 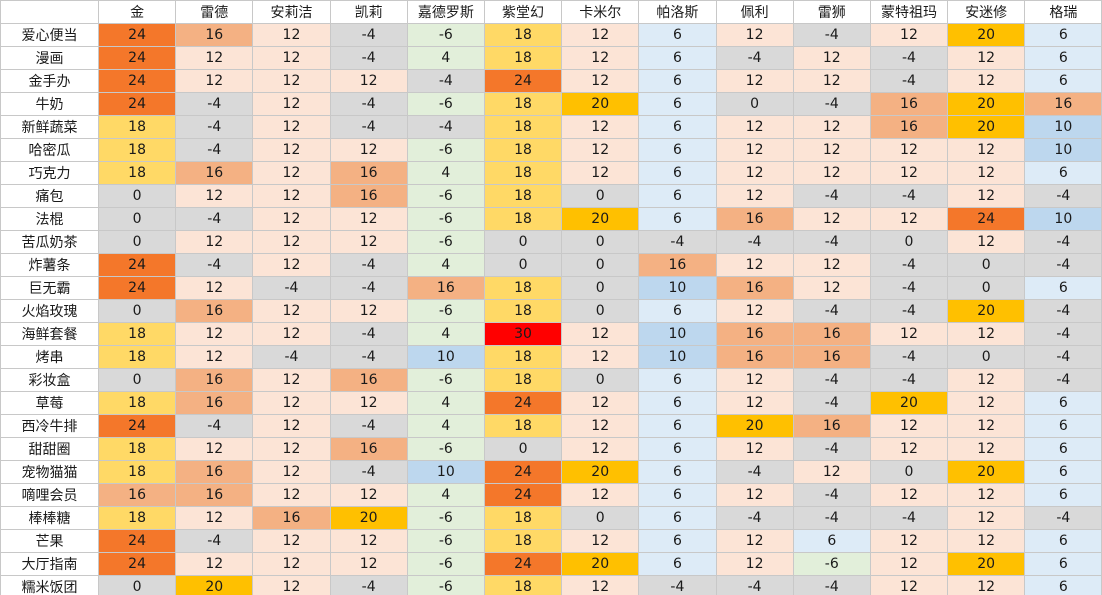 What do you see at coordinates (445, 334) in the screenshot?
I see `value-cell: 4` at bounding box center [445, 334].